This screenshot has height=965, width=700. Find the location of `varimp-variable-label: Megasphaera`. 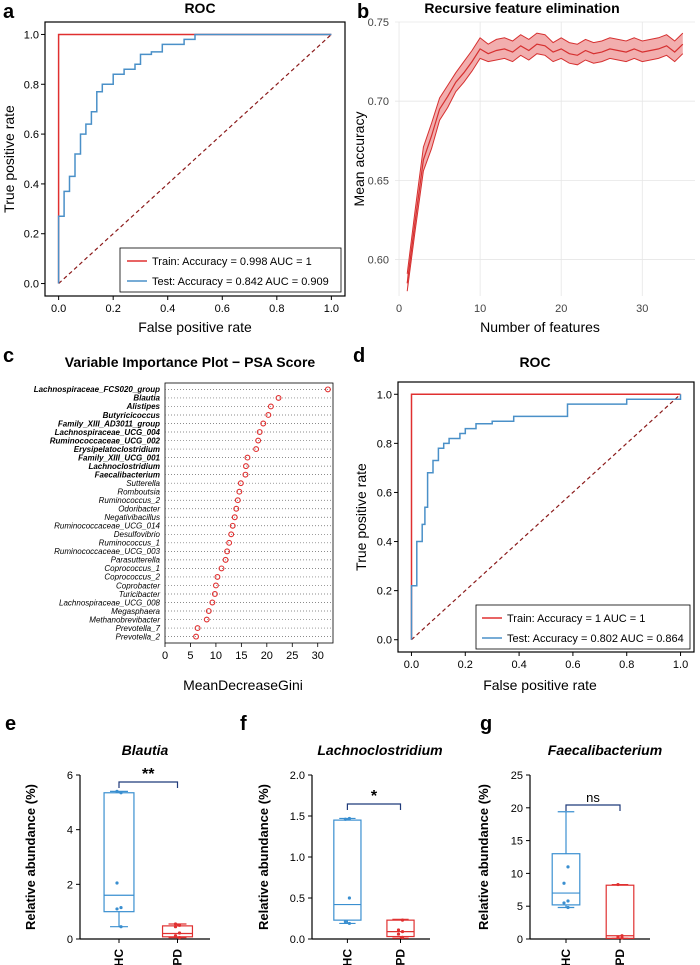

varimp-variable-label: Megasphaera is located at coordinates (135, 611).